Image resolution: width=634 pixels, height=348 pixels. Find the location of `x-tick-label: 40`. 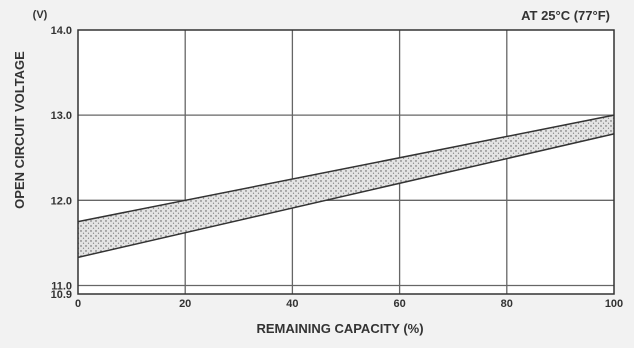

x-tick-label: 40 is located at coordinates (292, 304).